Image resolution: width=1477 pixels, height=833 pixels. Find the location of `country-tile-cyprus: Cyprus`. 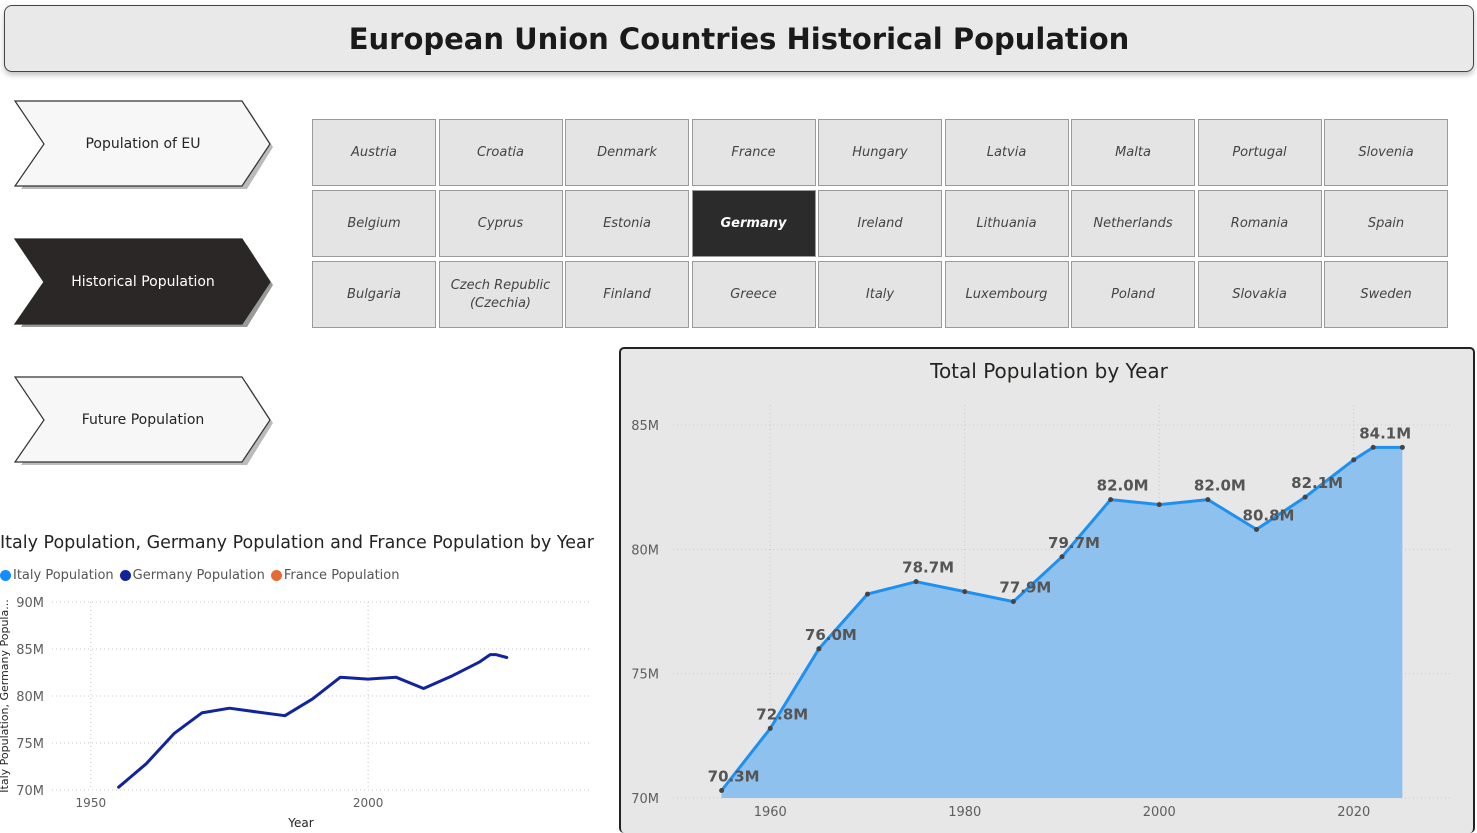

country-tile-cyprus: Cyprus is located at coordinates (500, 223).